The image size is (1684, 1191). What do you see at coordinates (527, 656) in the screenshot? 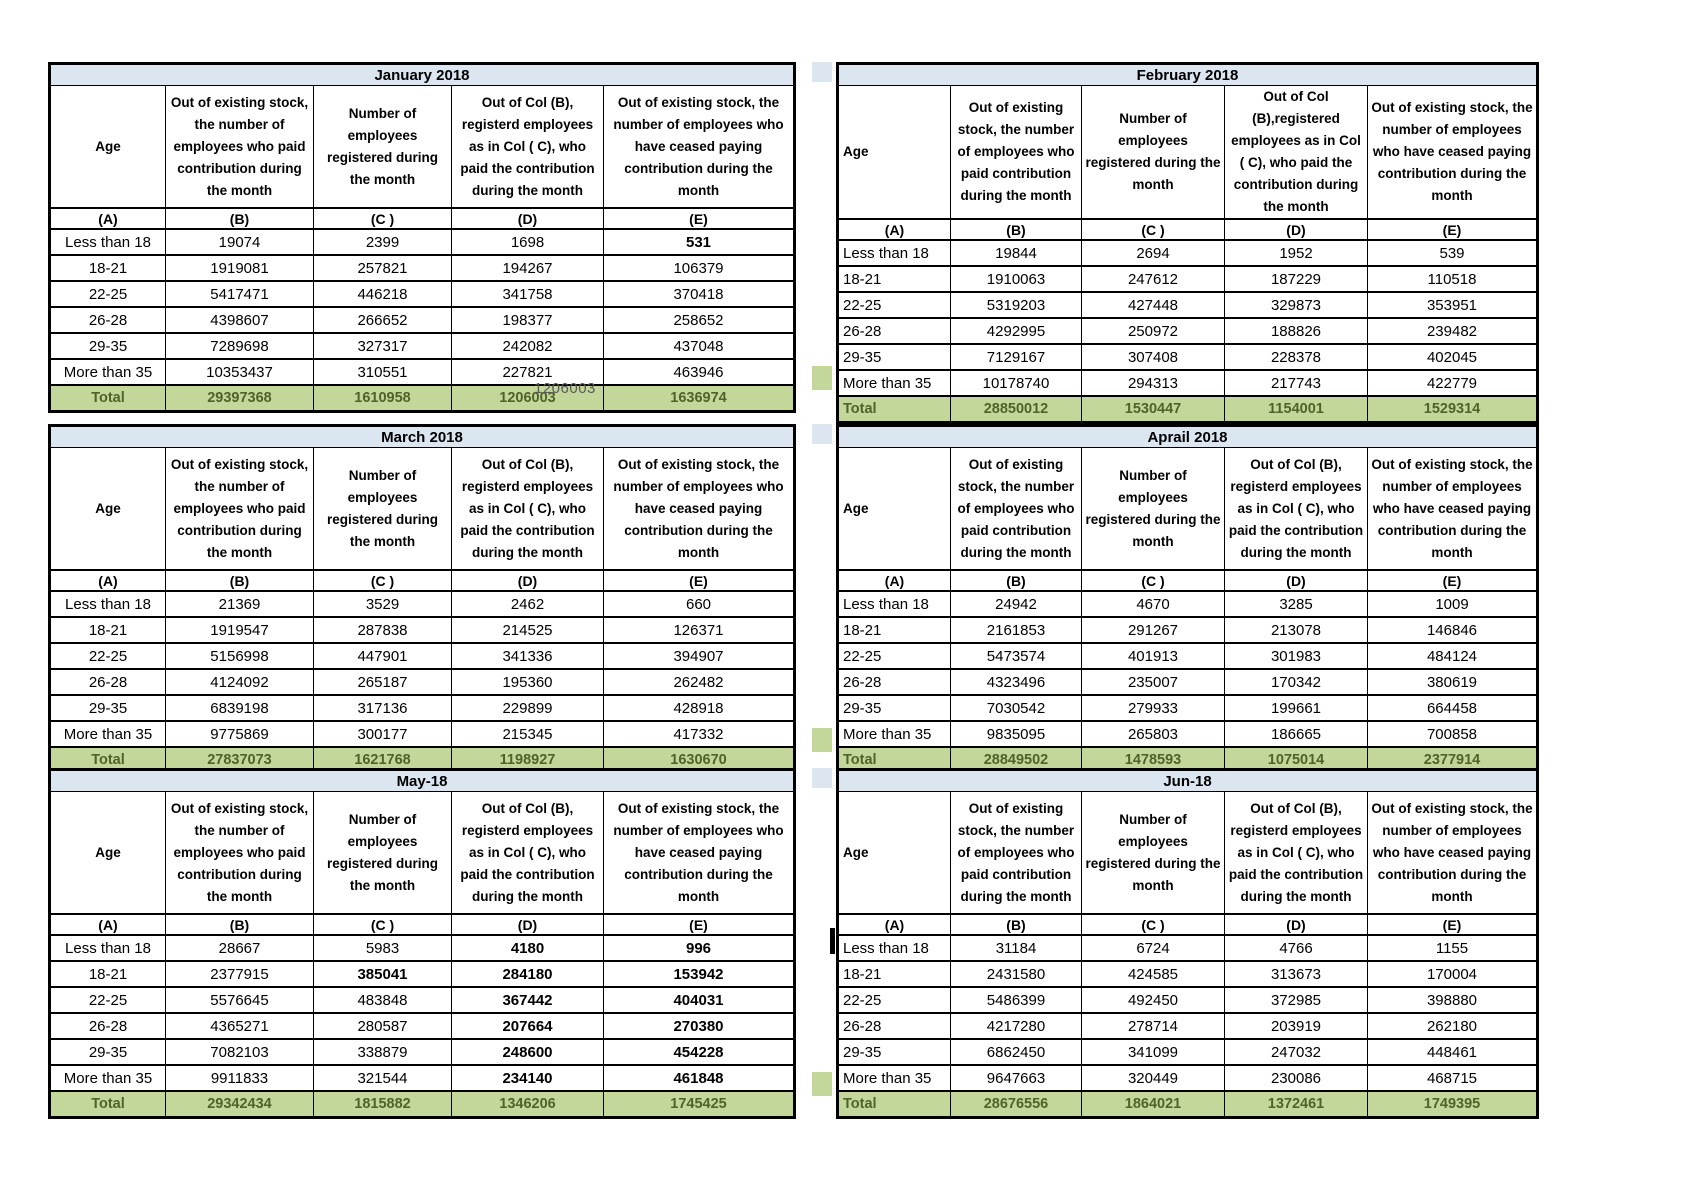
I see `data-cell-d: 341336` at bounding box center [527, 656].